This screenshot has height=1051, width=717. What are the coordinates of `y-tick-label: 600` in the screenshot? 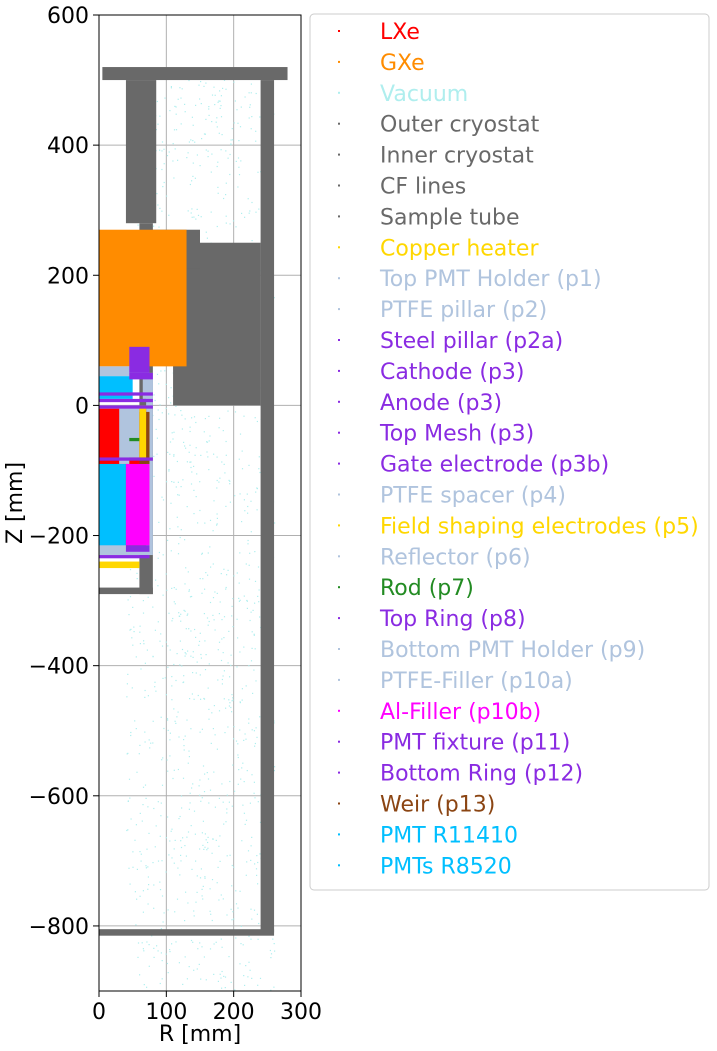 It's located at (68, 16).